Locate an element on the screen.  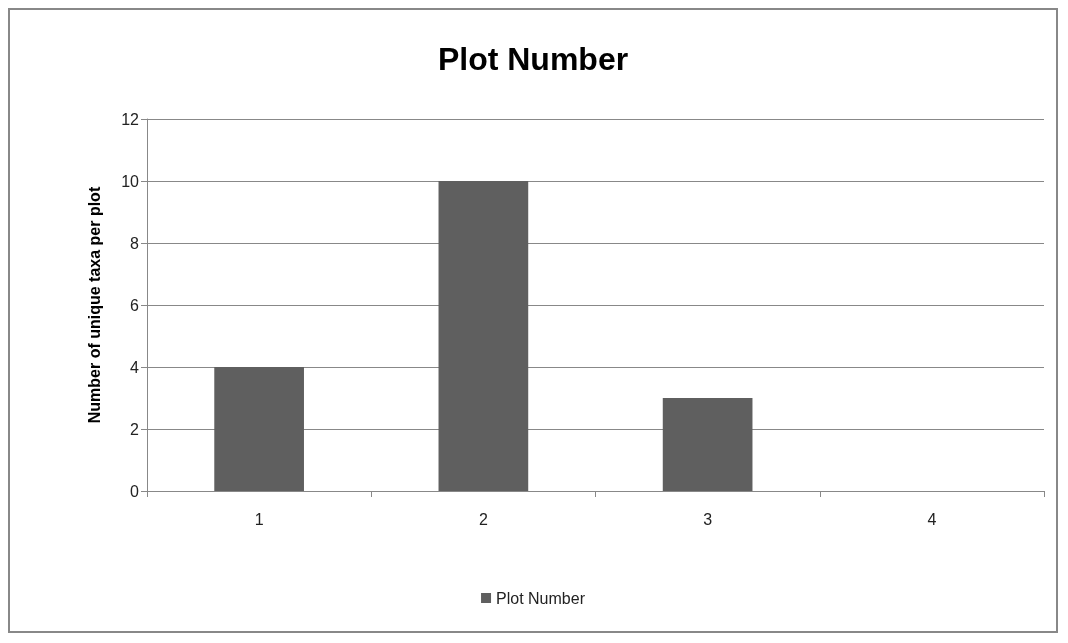
y-tick-label: 10 is located at coordinates (130, 181).